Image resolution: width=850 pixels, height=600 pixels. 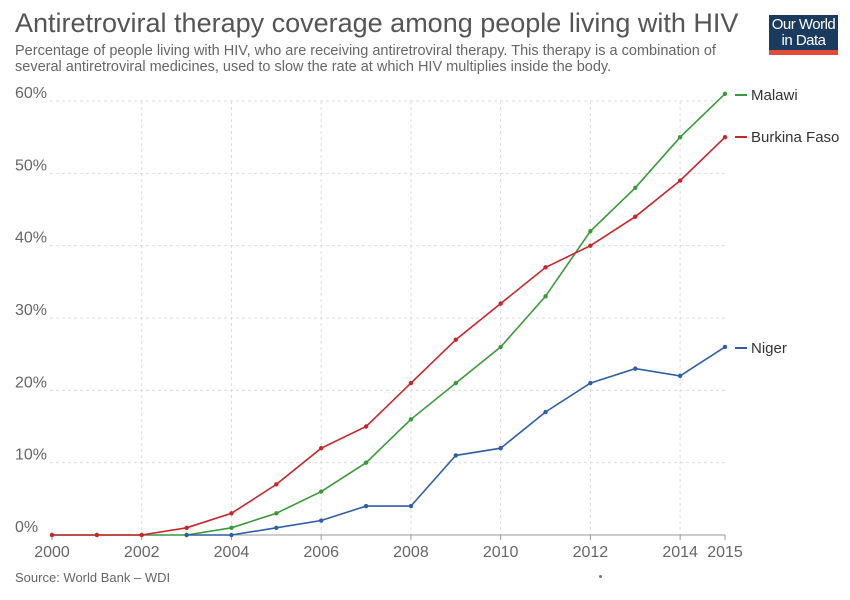 I want to click on owid-logo: Our World in Data, so click(x=803, y=35).